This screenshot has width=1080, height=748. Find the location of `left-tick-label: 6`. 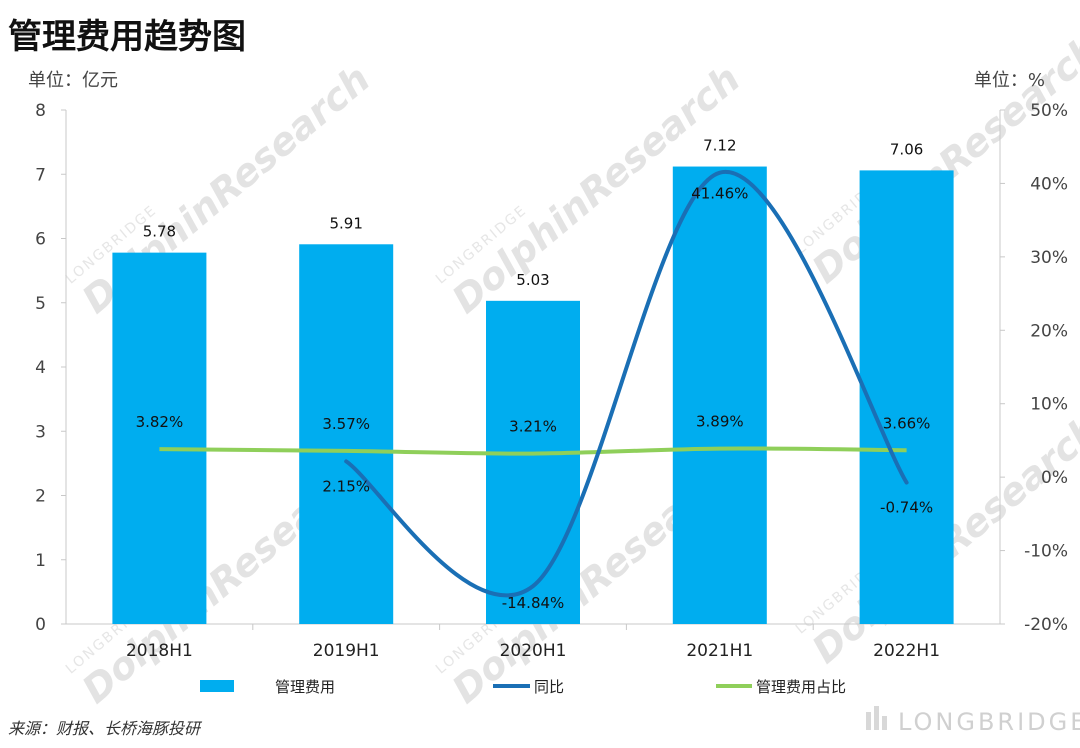

left-tick-label: 6 is located at coordinates (40, 240).